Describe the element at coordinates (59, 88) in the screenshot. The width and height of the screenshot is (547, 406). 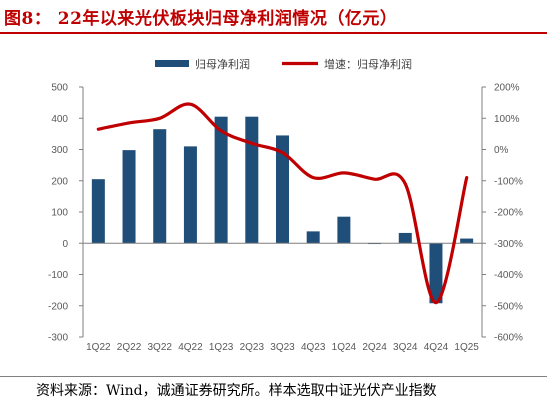
I see `y-left-tick-label: 500` at that location.